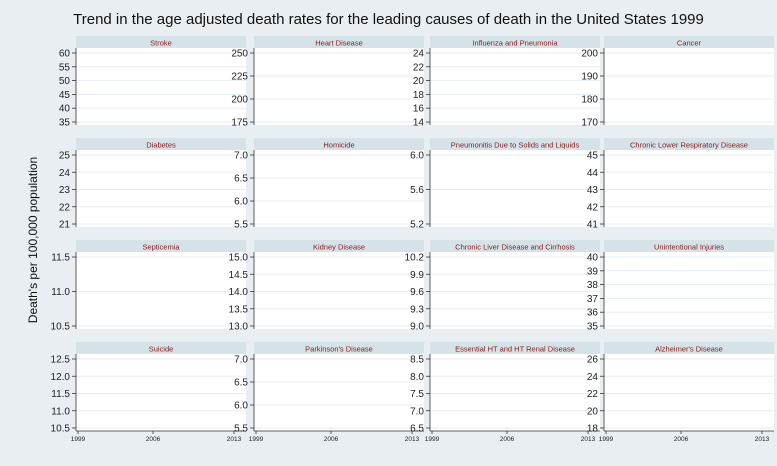  I want to click on panel: Homicide 7.0 6.5 6.0 5.5, so click(329, 184).